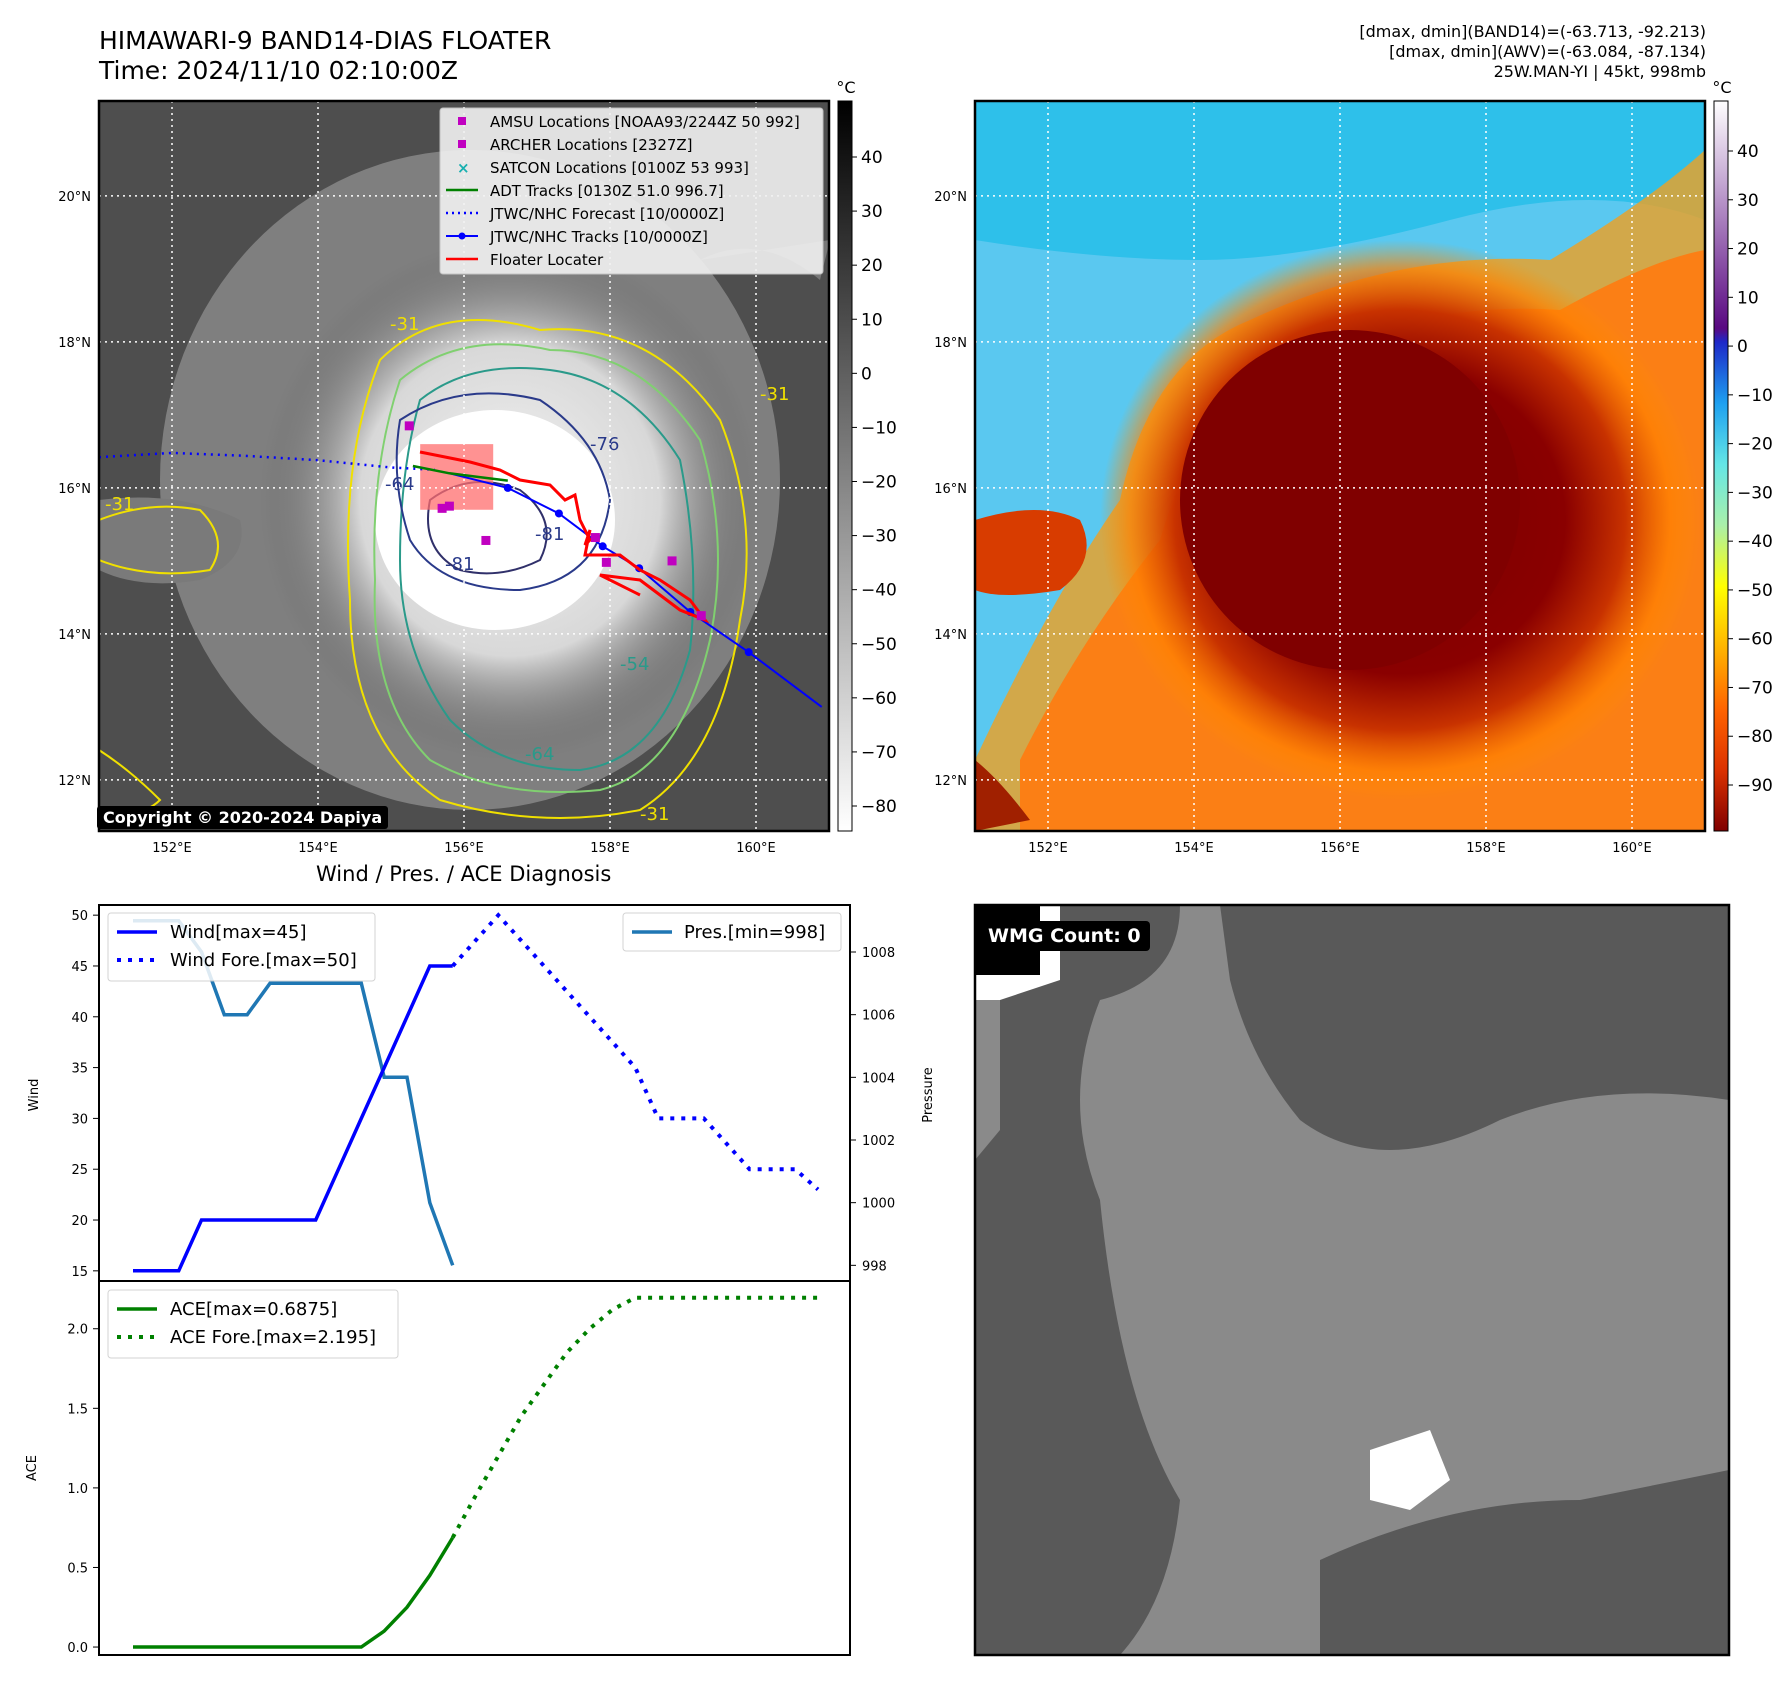 The image size is (1792, 1694). I want to click on ace-series-line, so click(294, 1592).